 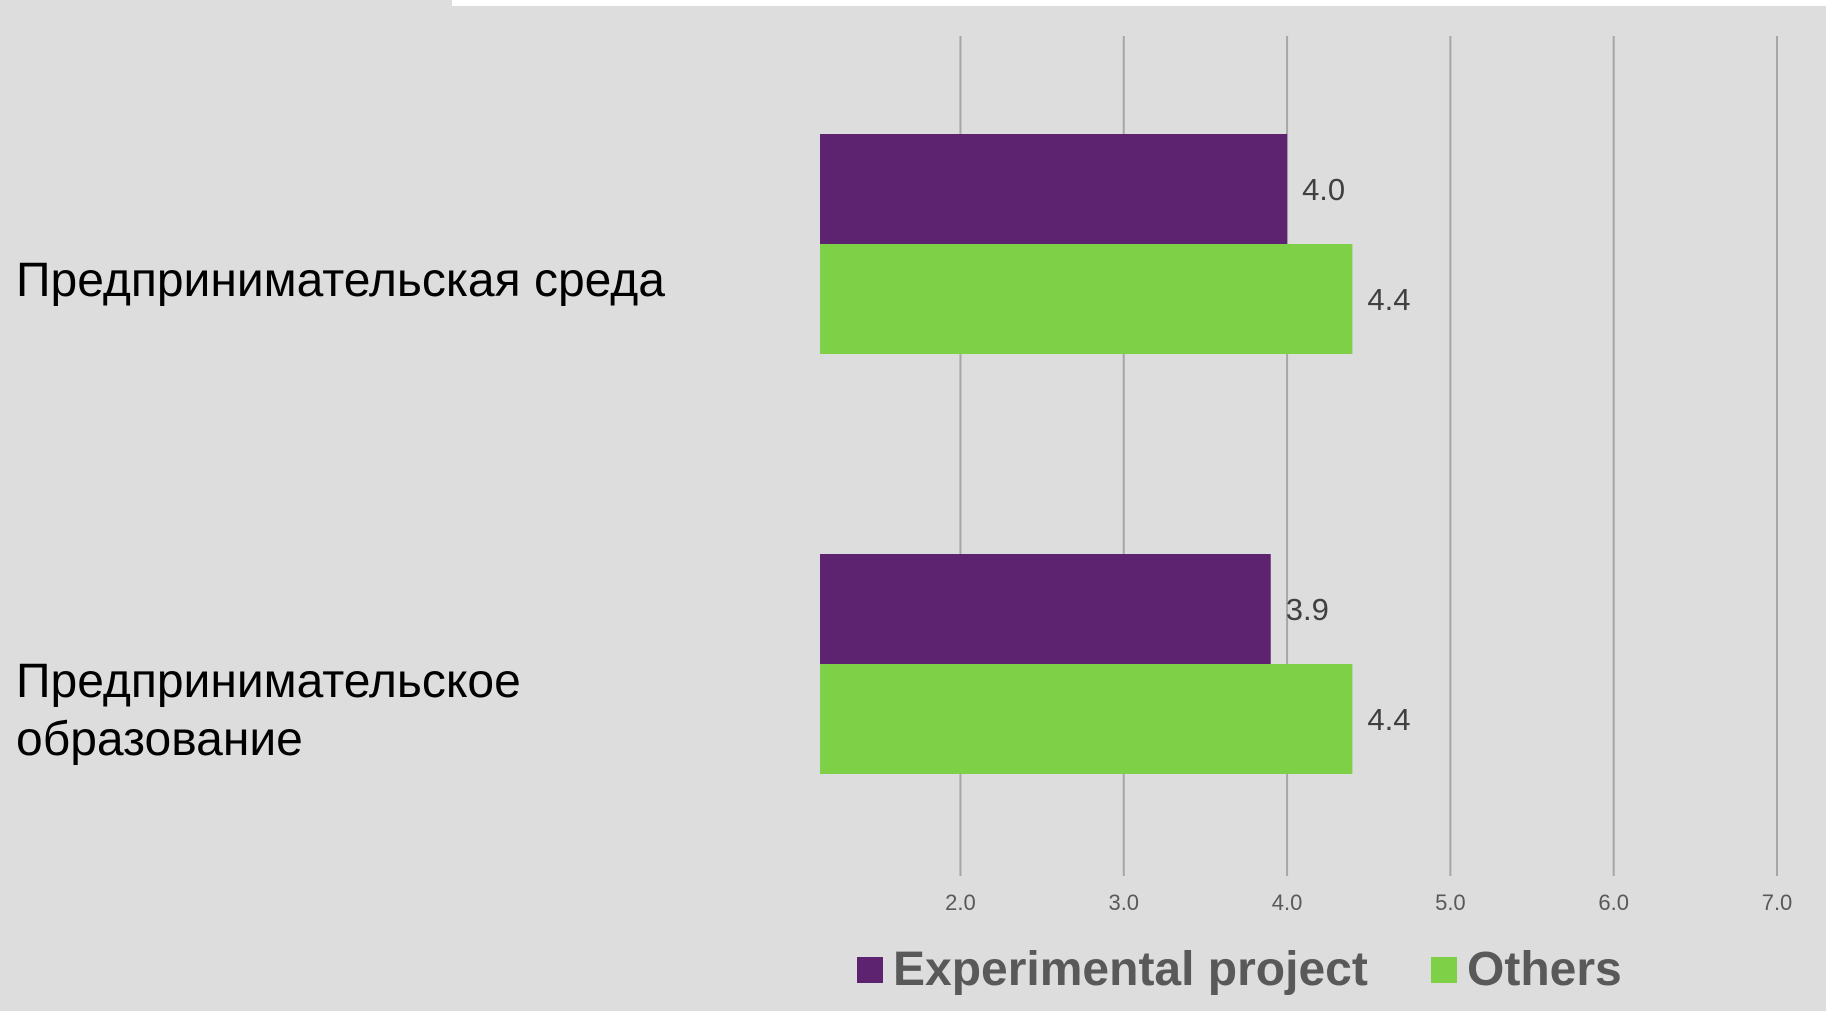 What do you see at coordinates (1450, 902) in the screenshot?
I see `x-tick-label: 5.0` at bounding box center [1450, 902].